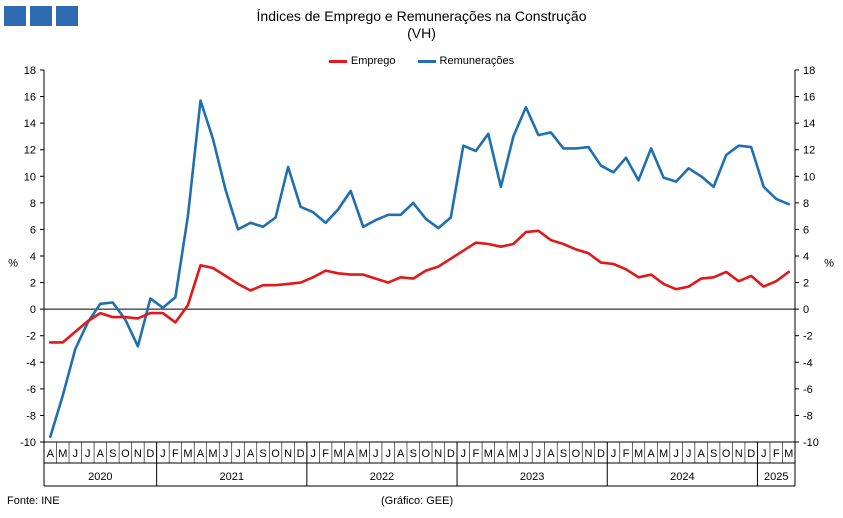 The image size is (843, 518). What do you see at coordinates (806, 257) in the screenshot?
I see `y-tick-label-right: 4` at bounding box center [806, 257].